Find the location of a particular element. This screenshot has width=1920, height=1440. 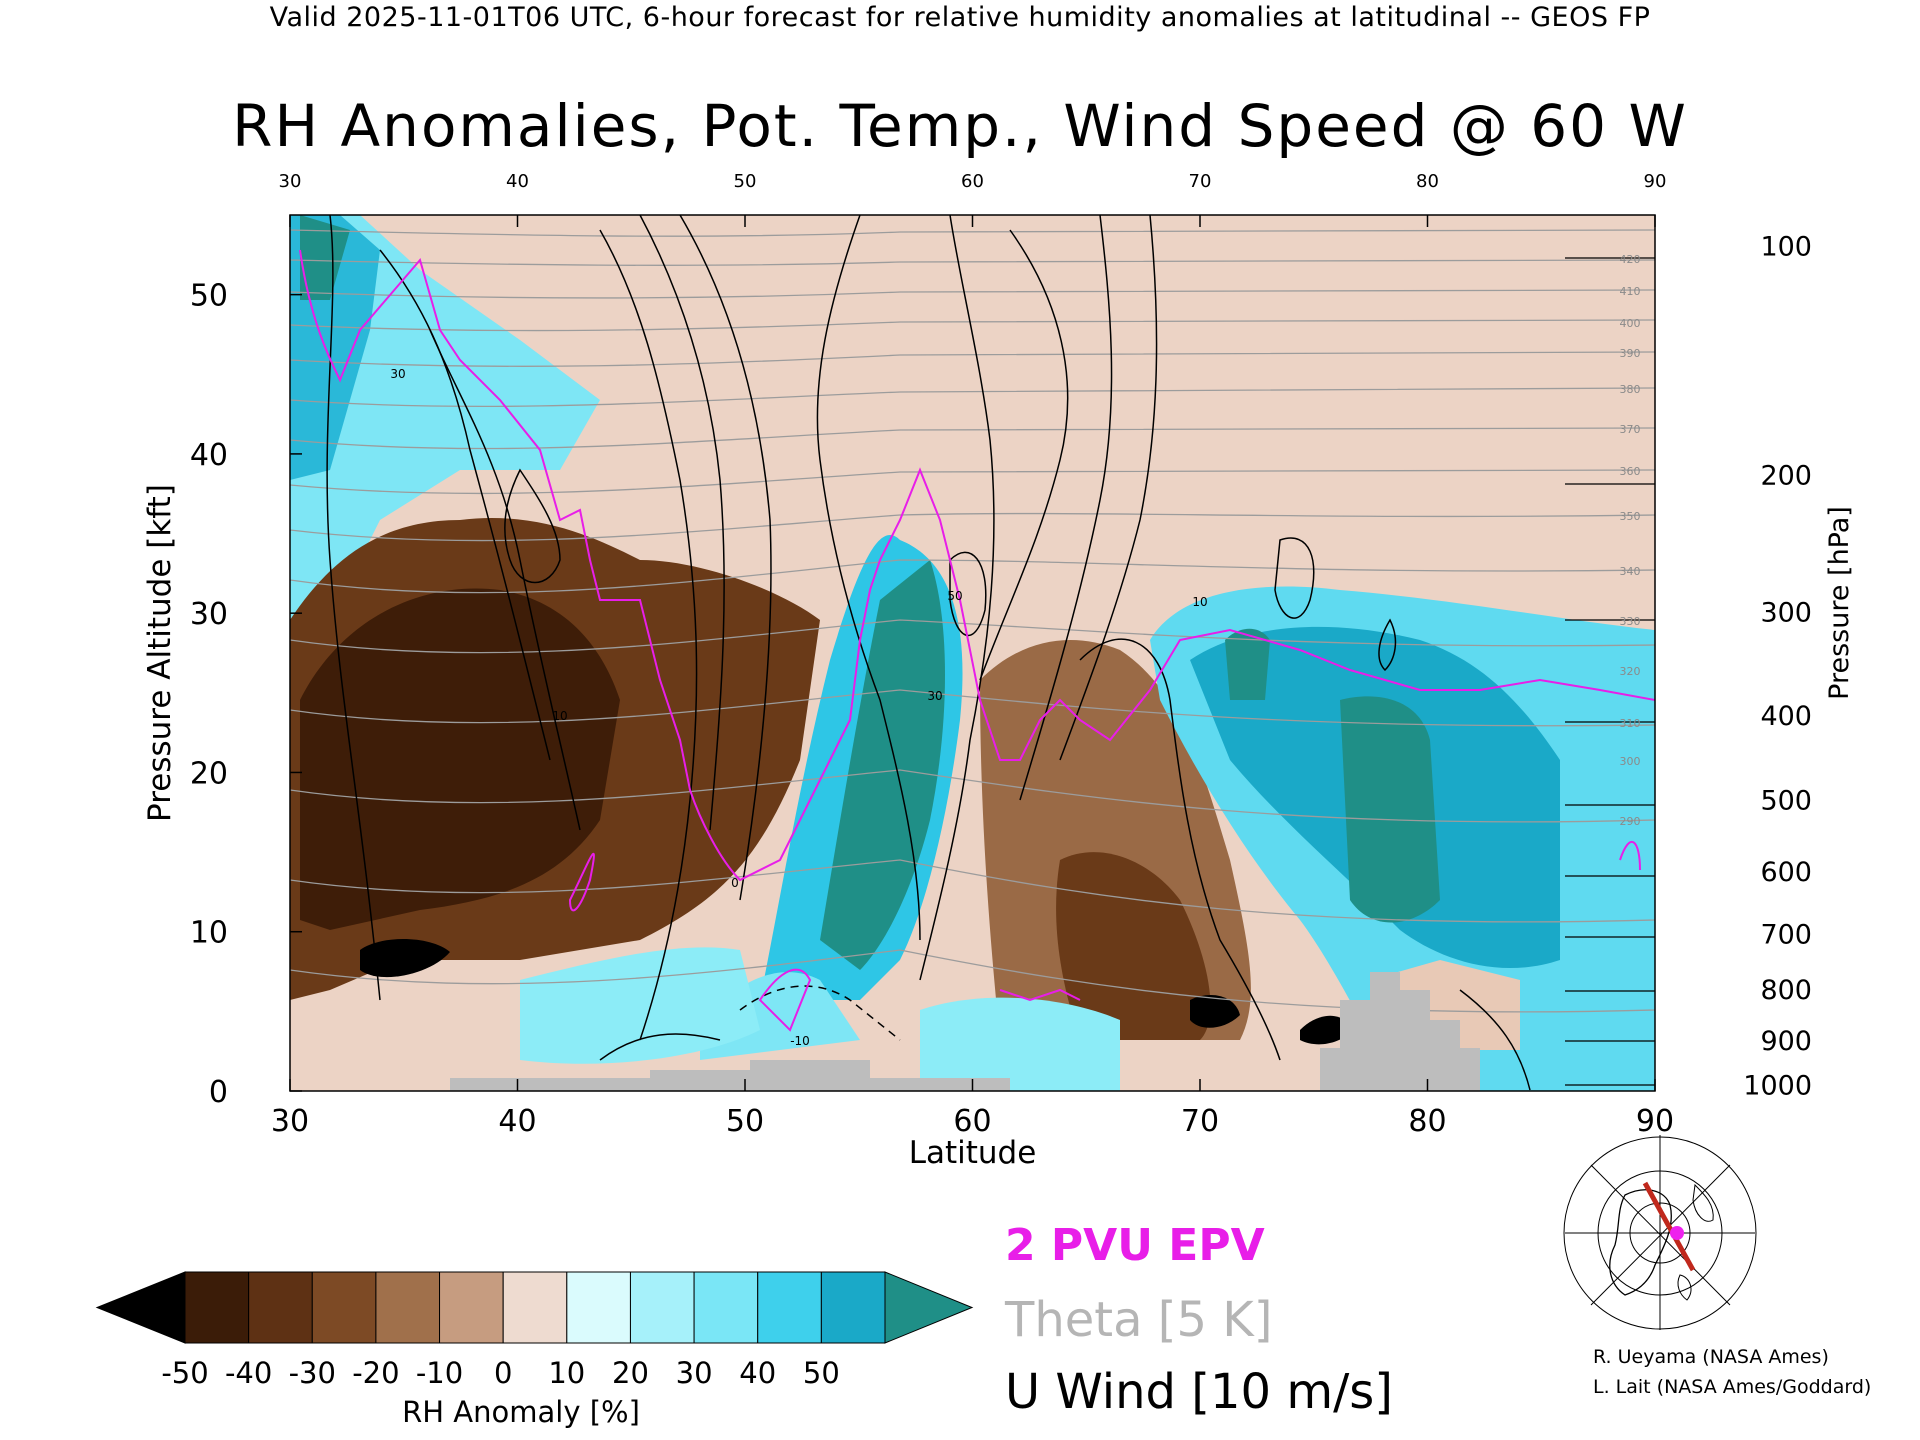

theta-contour-label: 330 is located at coordinates (1630, 621).